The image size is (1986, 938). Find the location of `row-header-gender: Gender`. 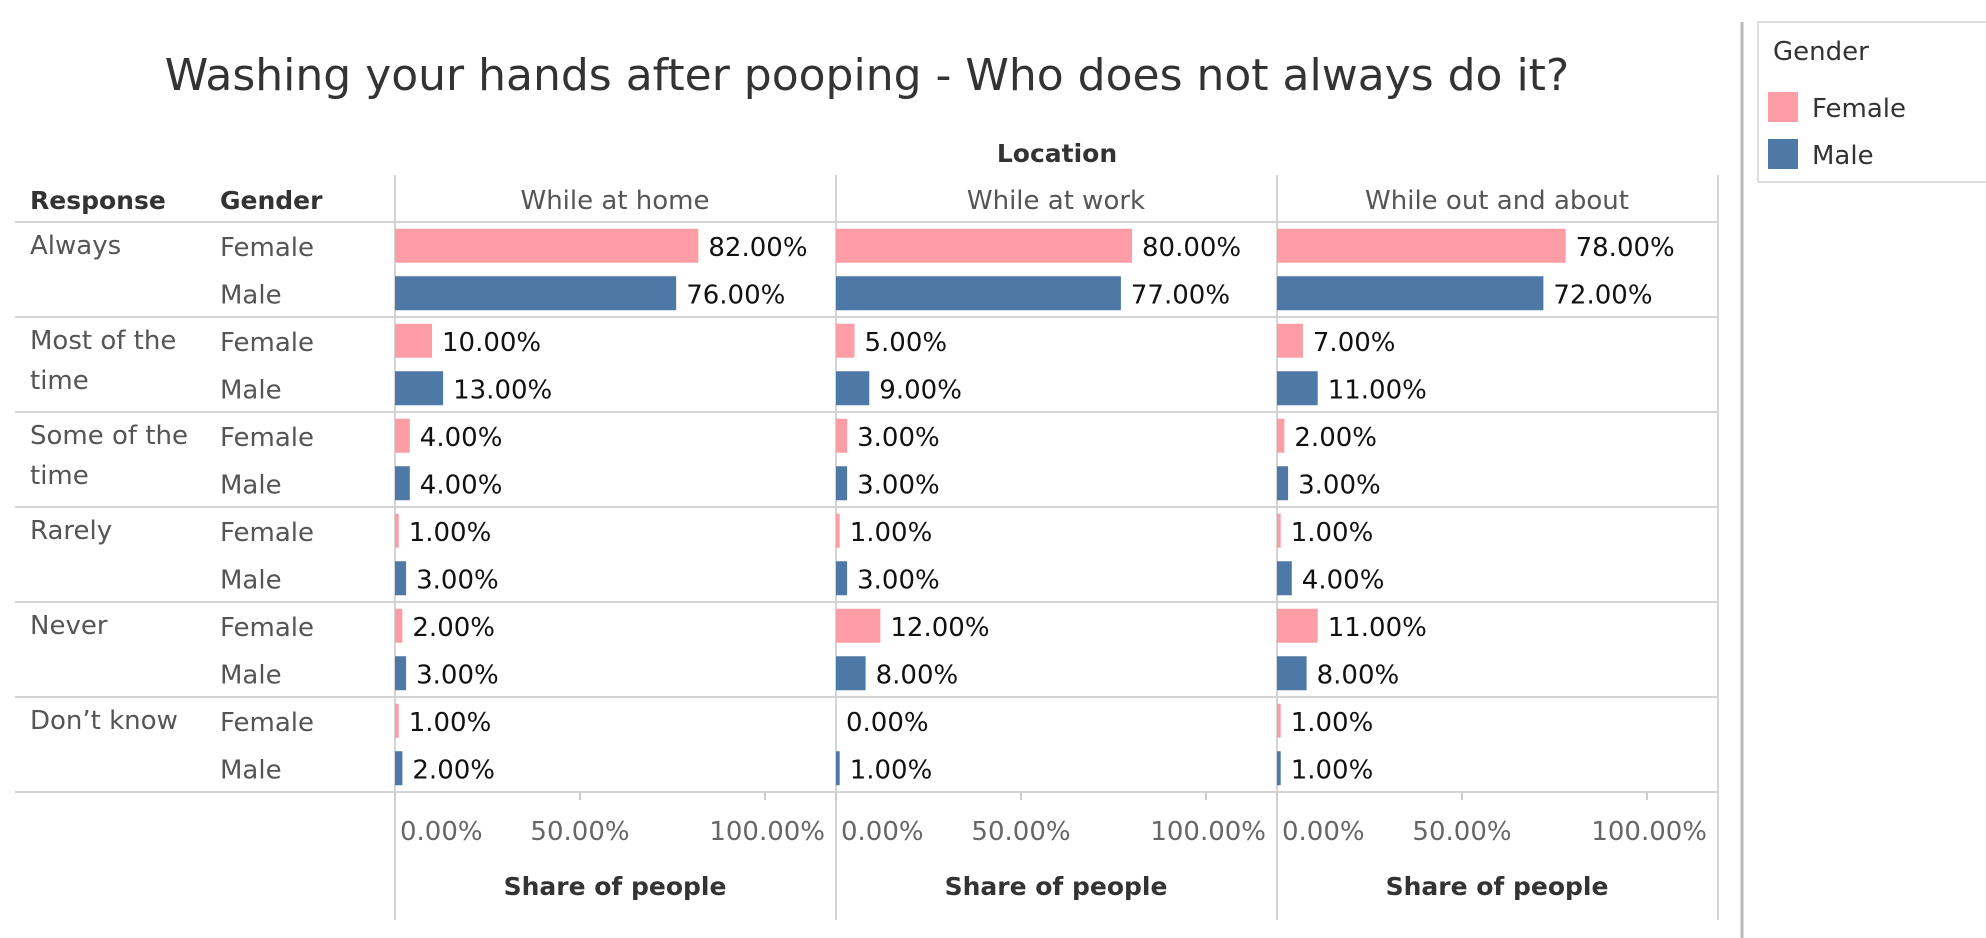

row-header-gender: Gender is located at coordinates (271, 200).